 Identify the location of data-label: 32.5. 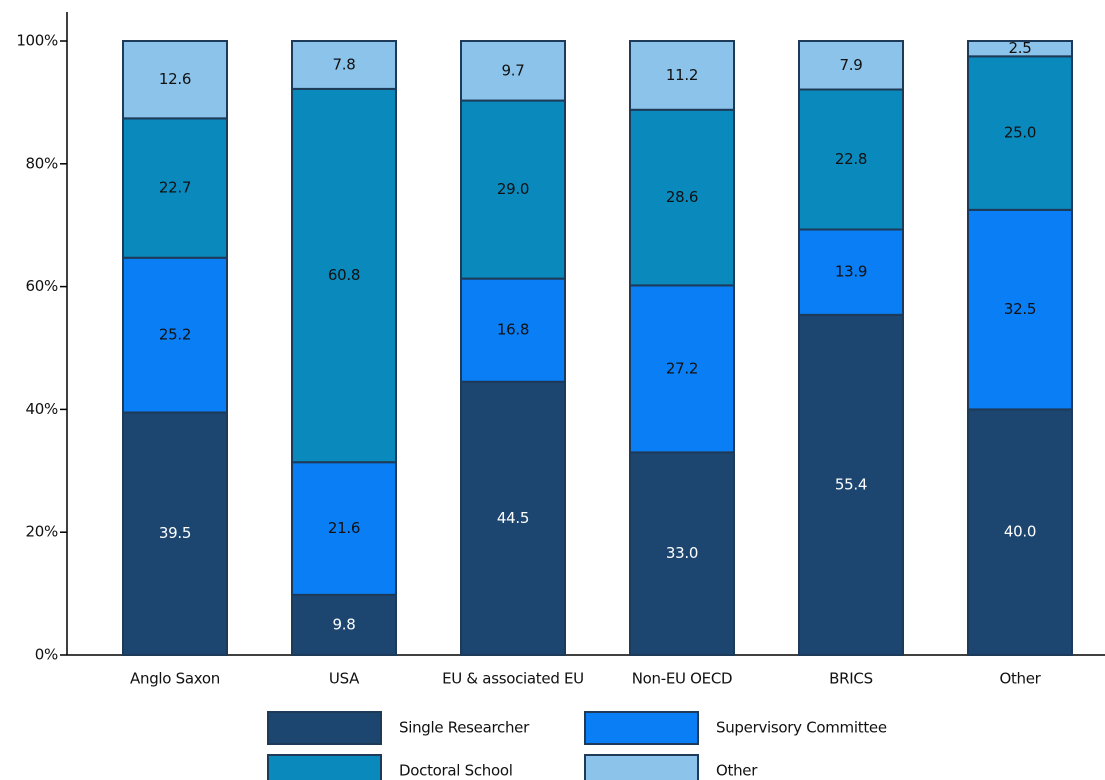
(1020, 309).